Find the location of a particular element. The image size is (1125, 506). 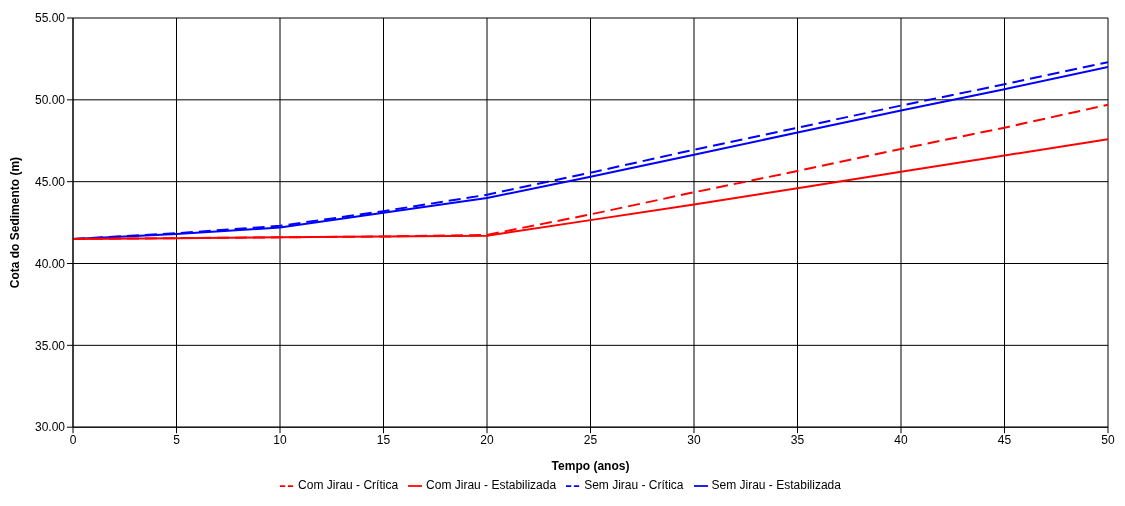

y-tick-label: 40.00 is located at coordinates (50, 263).